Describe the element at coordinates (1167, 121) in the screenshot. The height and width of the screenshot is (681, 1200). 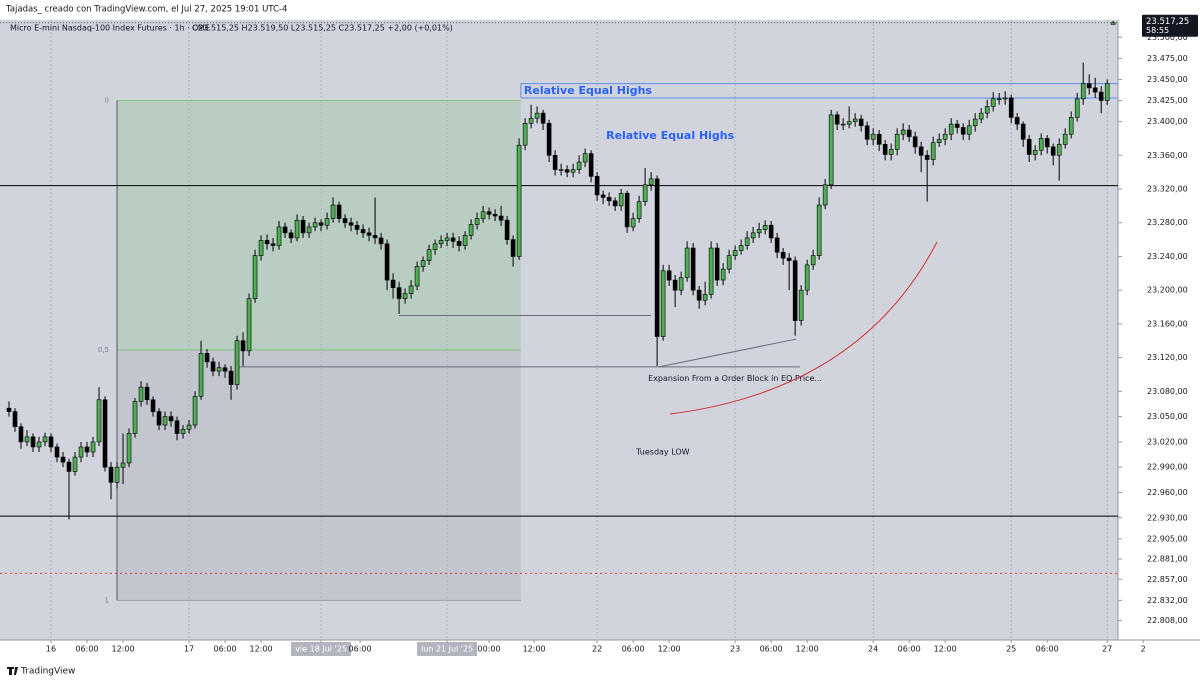
I see `y-tick-label: 23.400,00` at that location.